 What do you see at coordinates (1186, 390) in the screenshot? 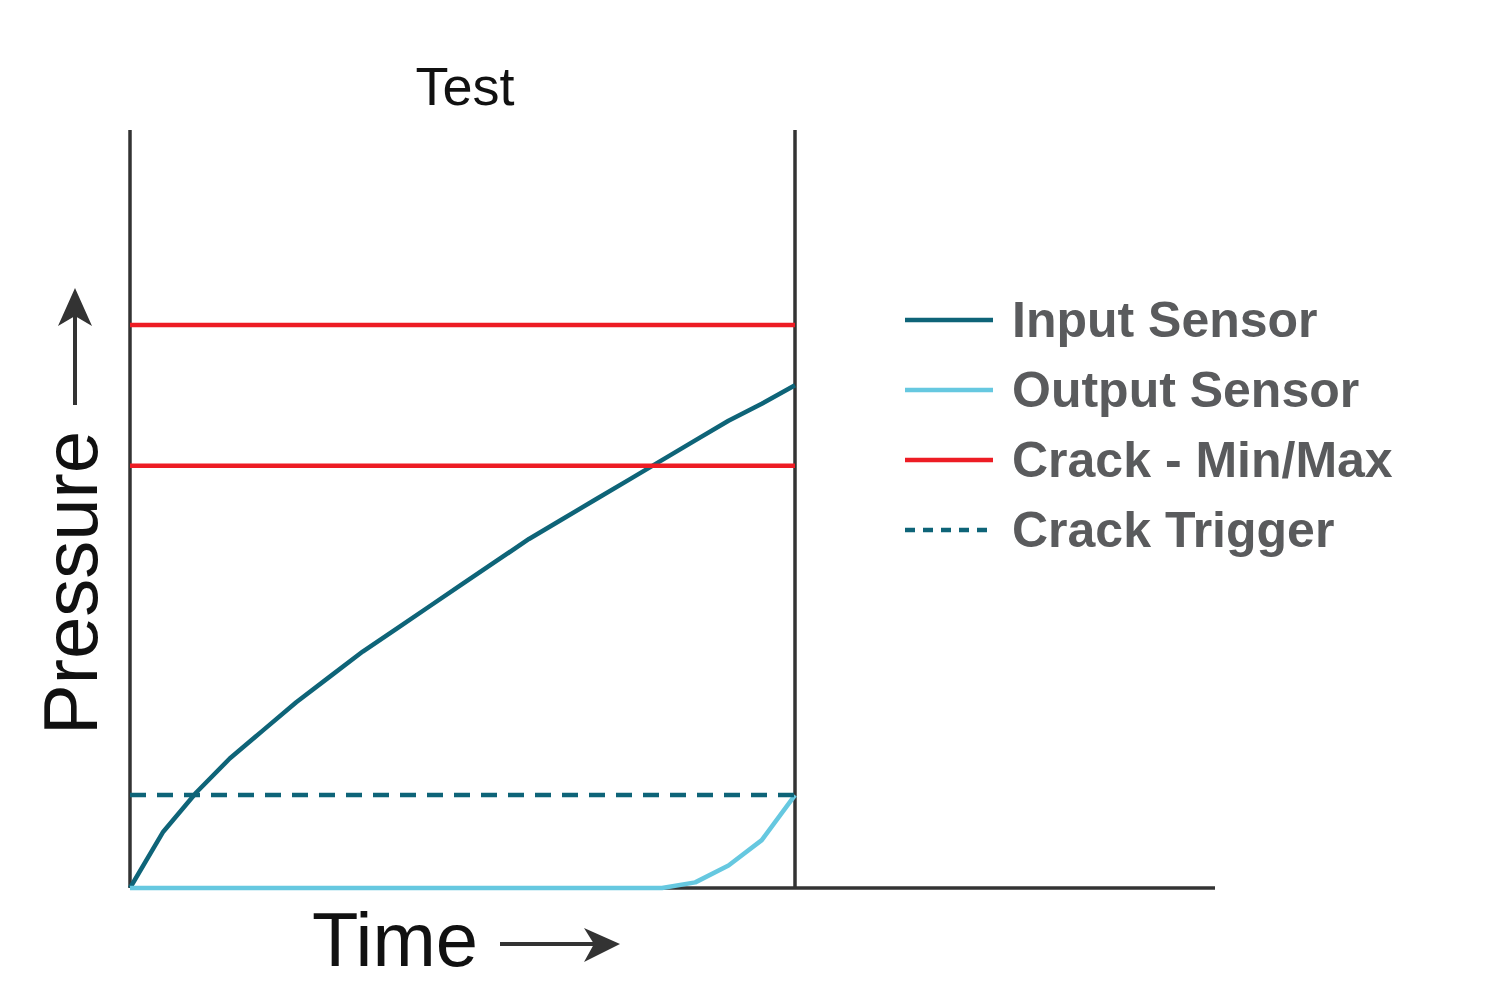
I see `legend-label: Output Sensor` at bounding box center [1186, 390].